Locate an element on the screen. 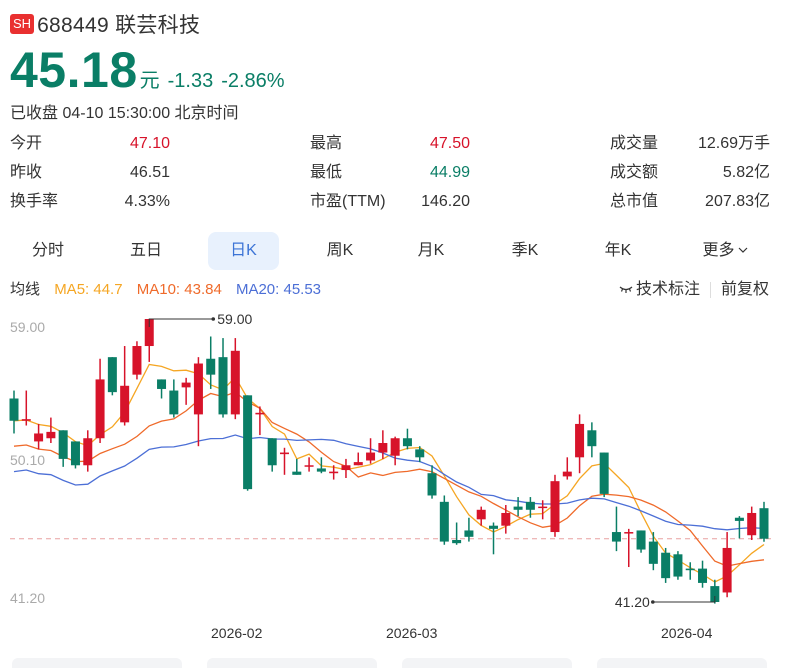  stat-open: 今开 47.10 is located at coordinates (90, 144).